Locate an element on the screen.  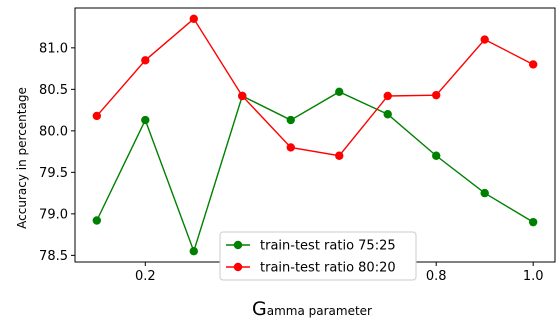
x-axis-label: Gamma parameter is located at coordinates (312, 309).